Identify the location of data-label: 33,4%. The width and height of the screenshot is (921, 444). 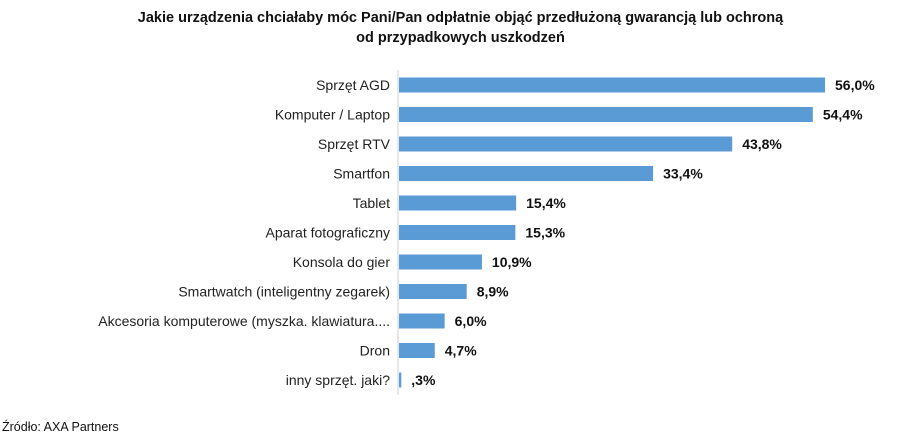
(683, 174).